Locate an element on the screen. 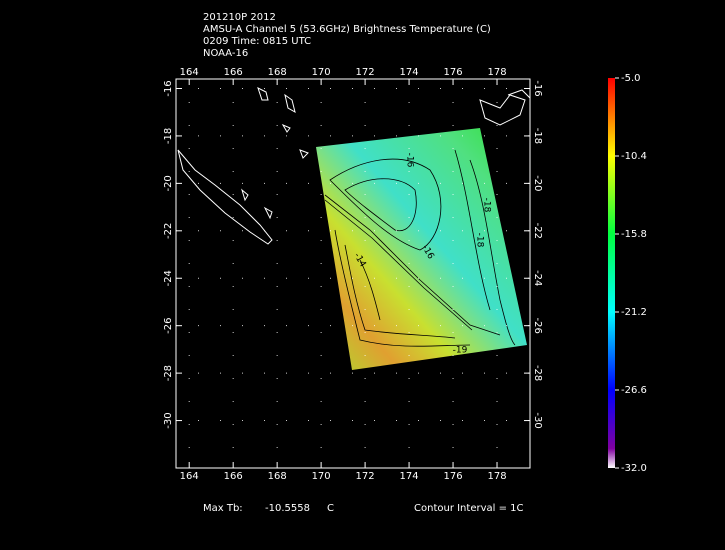  lon-label-bottom: 168 is located at coordinates (277, 476).